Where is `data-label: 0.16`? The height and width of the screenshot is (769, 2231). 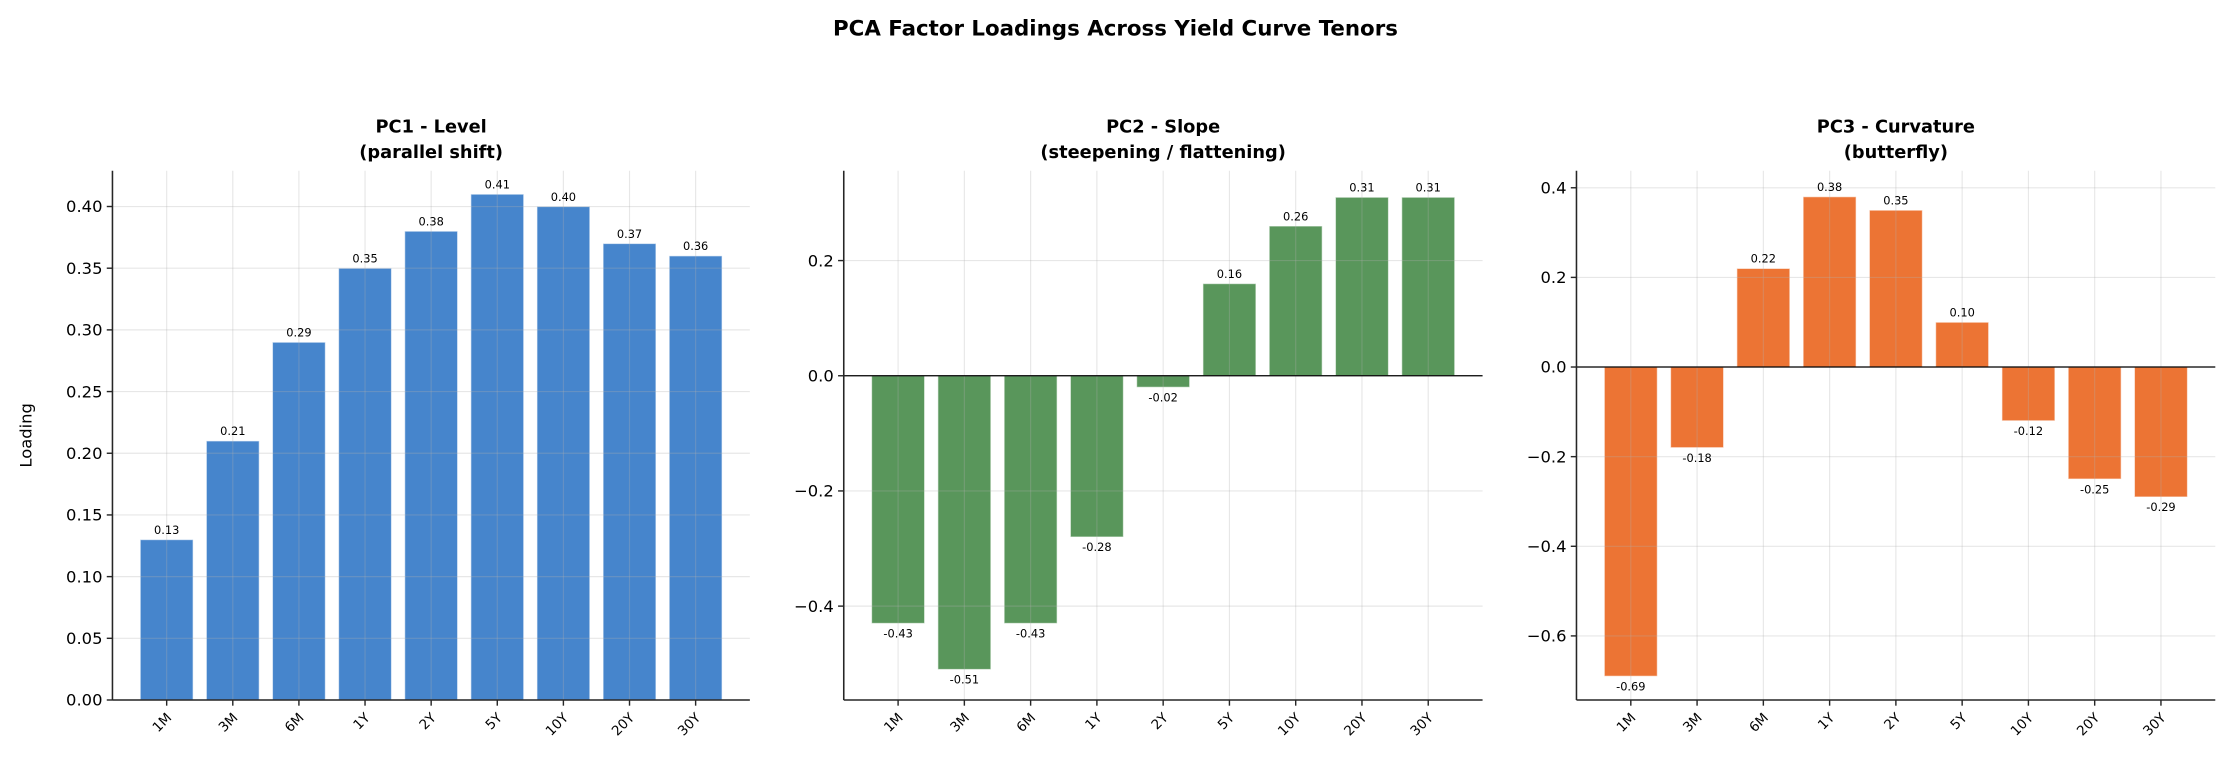 data-label: 0.16 is located at coordinates (1229, 274).